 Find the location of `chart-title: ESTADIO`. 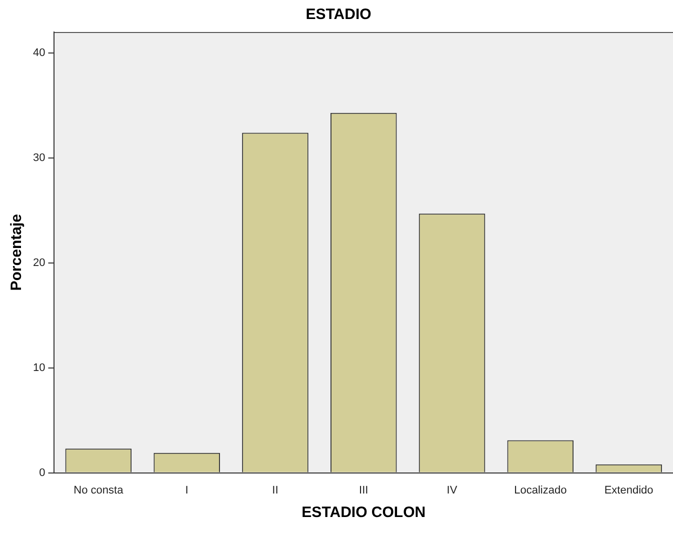

chart-title: ESTADIO is located at coordinates (339, 15).